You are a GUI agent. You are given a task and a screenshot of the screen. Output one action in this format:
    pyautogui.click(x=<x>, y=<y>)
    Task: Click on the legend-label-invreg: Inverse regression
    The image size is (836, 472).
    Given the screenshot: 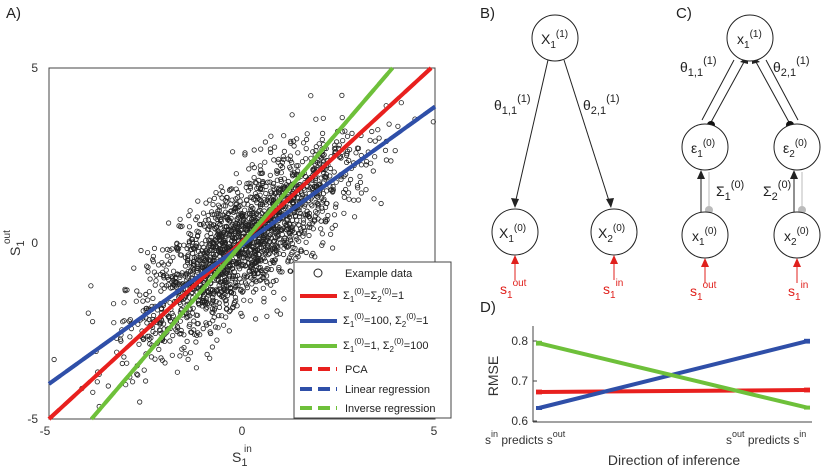 What is the action you would take?
    pyautogui.click(x=390, y=409)
    